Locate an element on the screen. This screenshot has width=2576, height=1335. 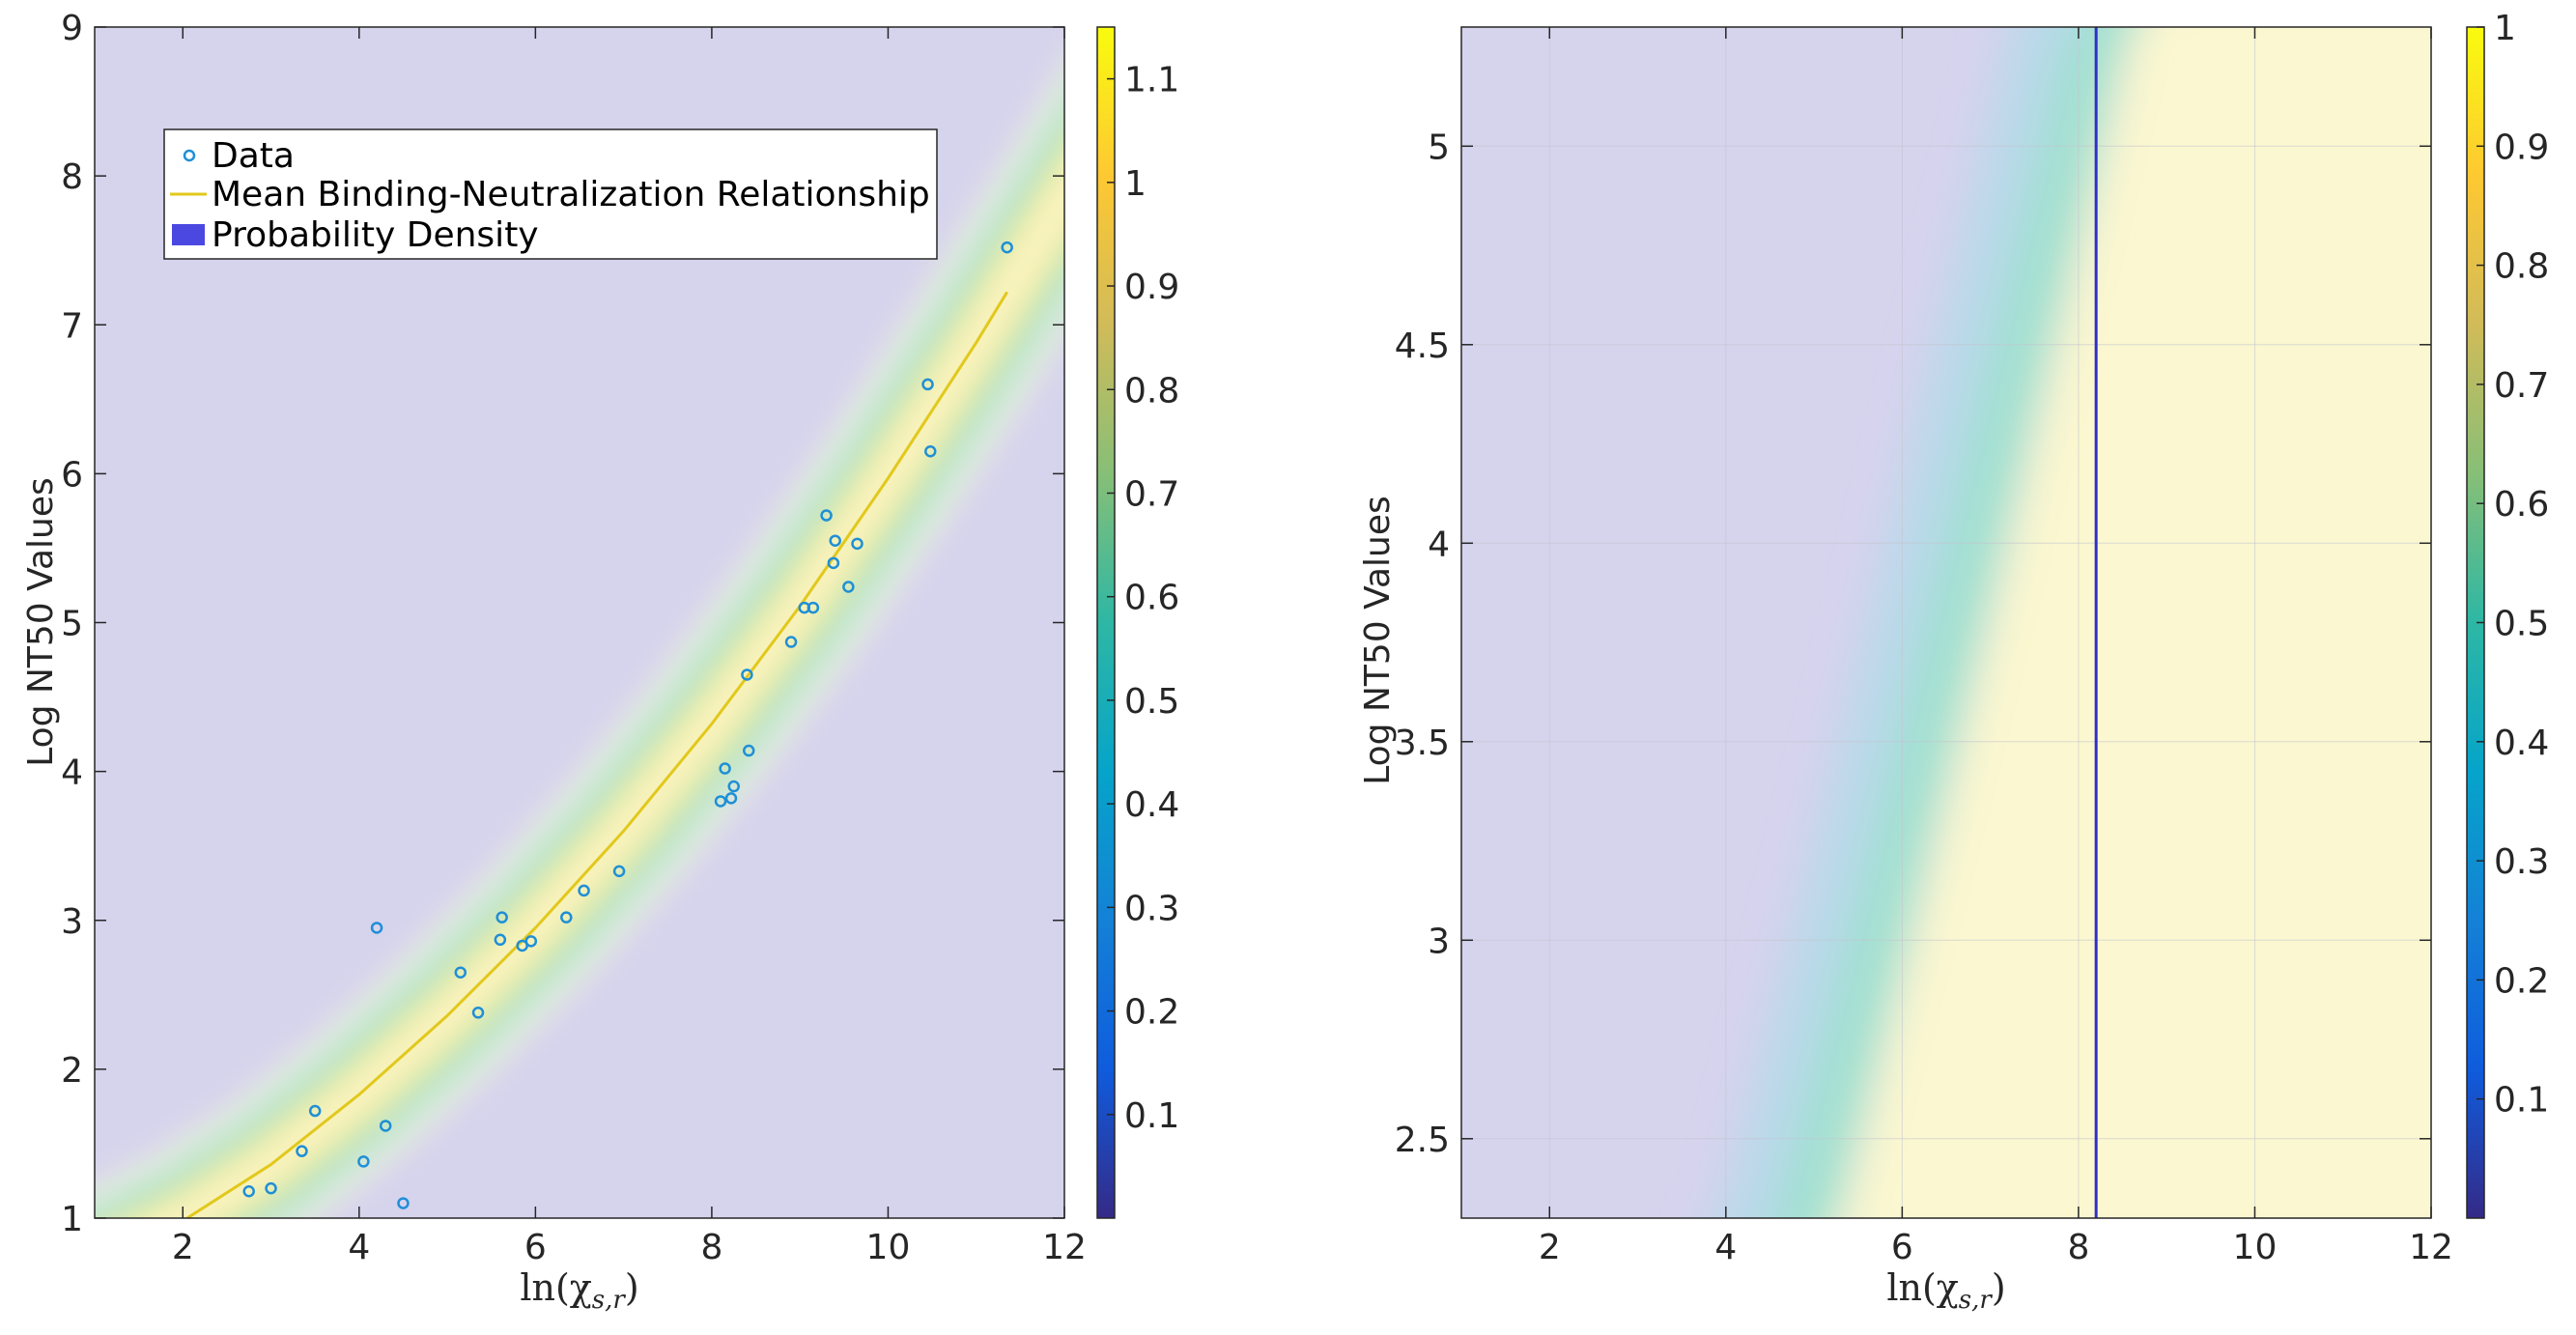
colorbar-tick-label: 1.1 is located at coordinates (1151, 80).